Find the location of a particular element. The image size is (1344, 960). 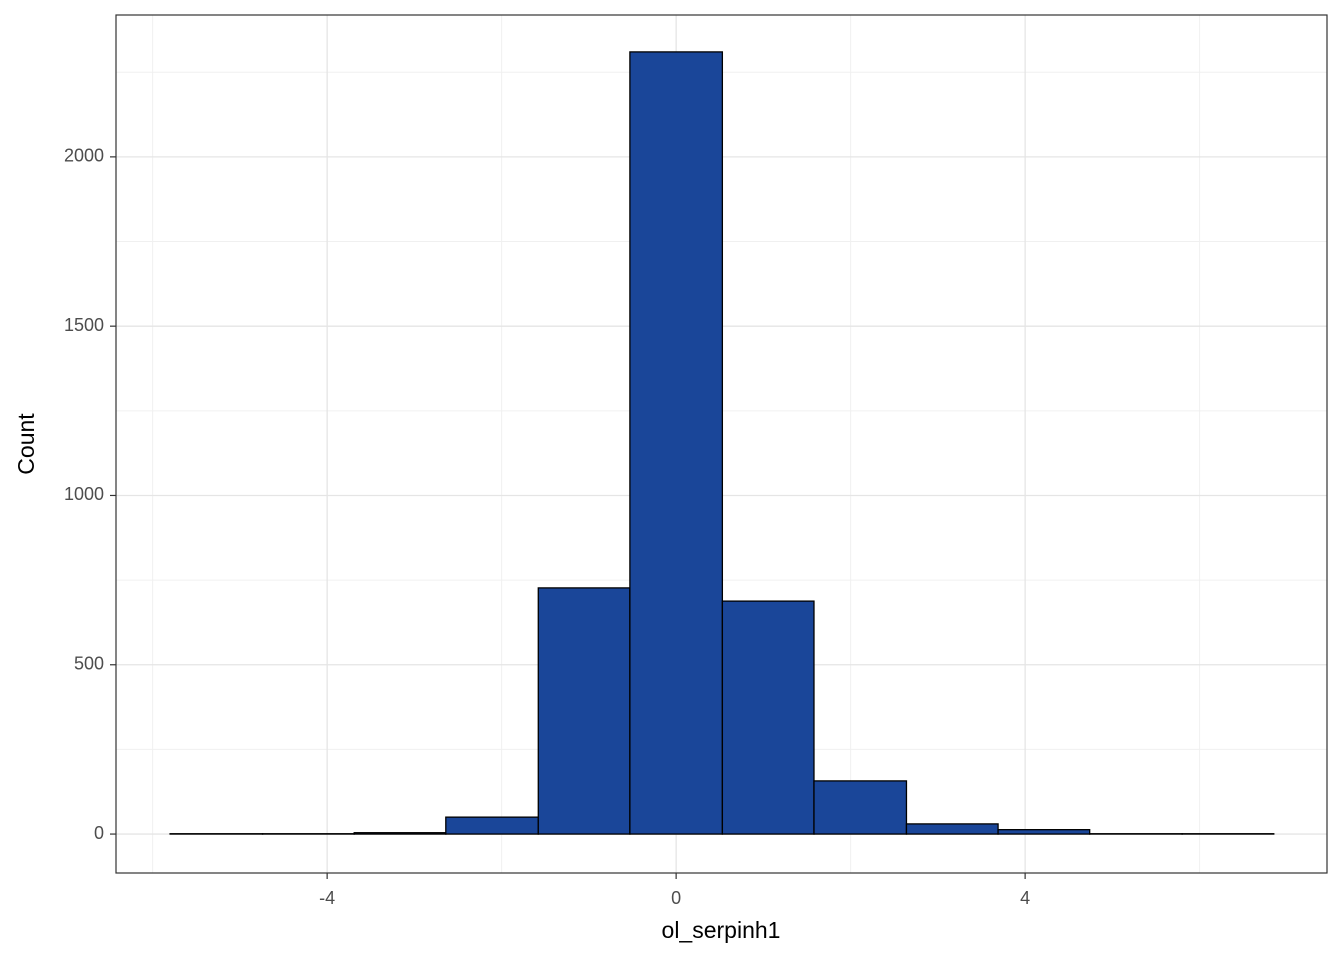

y-tick-label: 0 is located at coordinates (99, 833).